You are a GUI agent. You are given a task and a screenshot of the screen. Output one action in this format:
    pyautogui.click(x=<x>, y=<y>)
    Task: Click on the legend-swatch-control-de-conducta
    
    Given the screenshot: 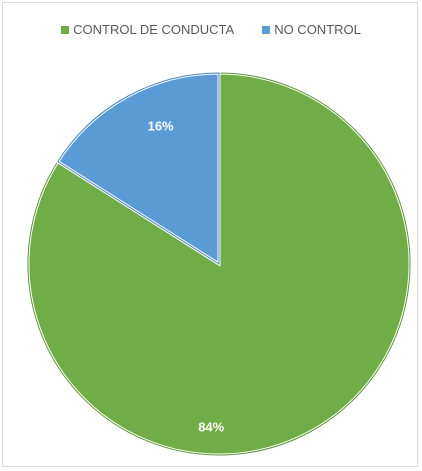 What is the action you would take?
    pyautogui.click(x=65, y=29)
    